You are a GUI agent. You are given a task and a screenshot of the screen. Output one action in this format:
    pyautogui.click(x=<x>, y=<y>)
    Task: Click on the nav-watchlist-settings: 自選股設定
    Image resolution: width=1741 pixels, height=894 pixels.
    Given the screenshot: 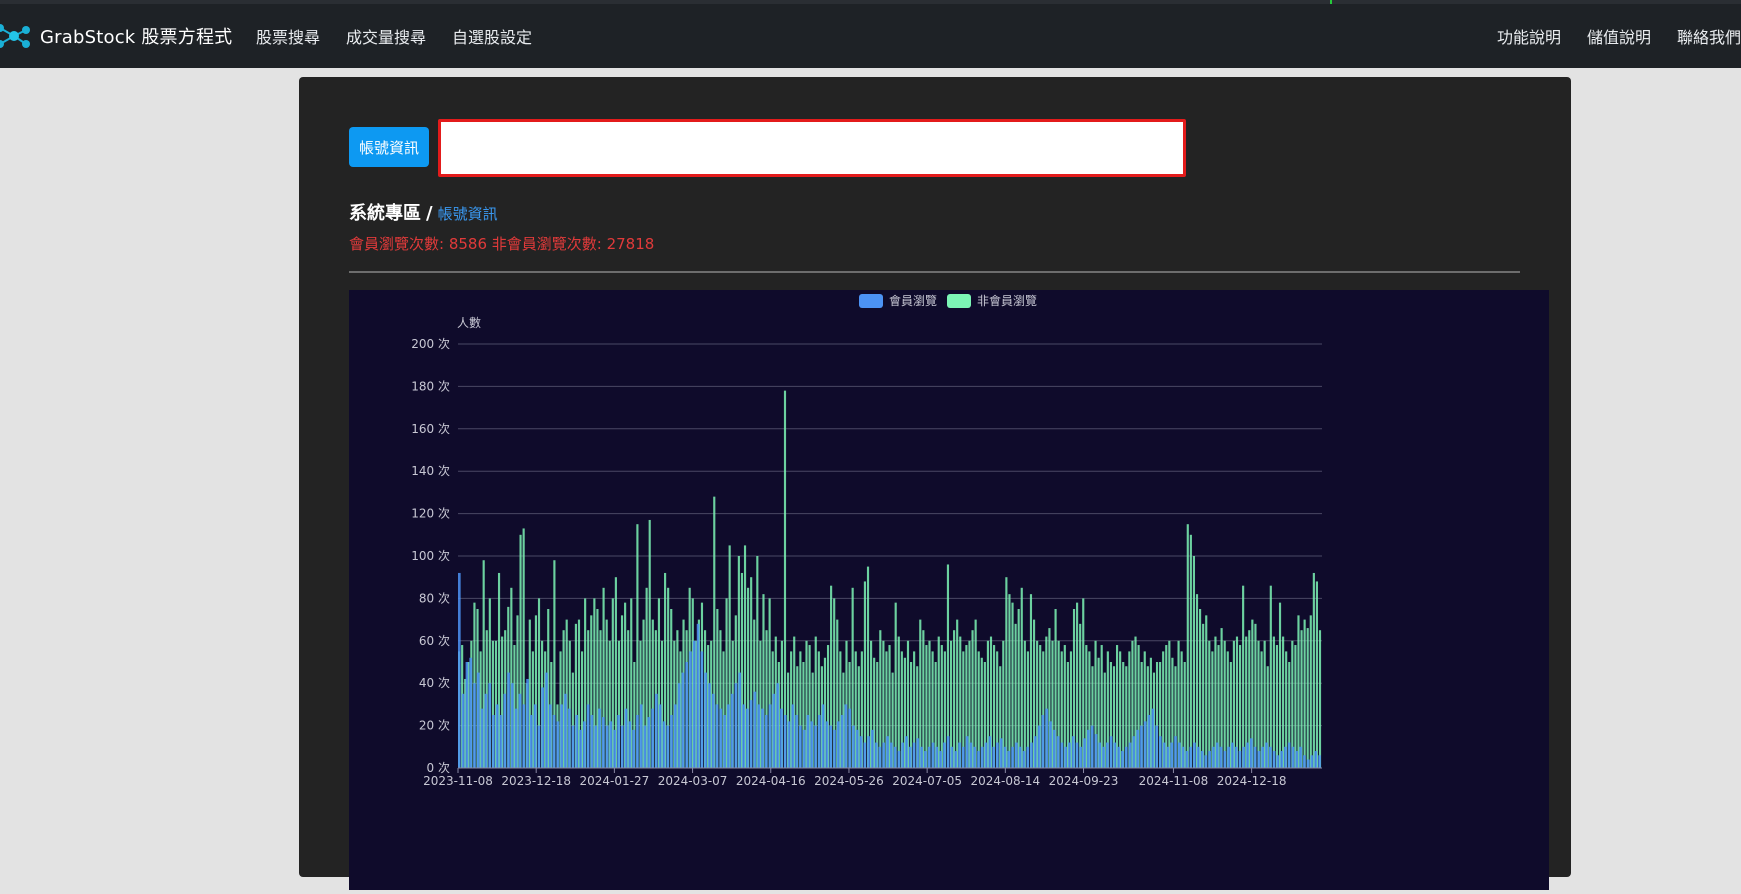 What is the action you would take?
    pyautogui.click(x=492, y=37)
    